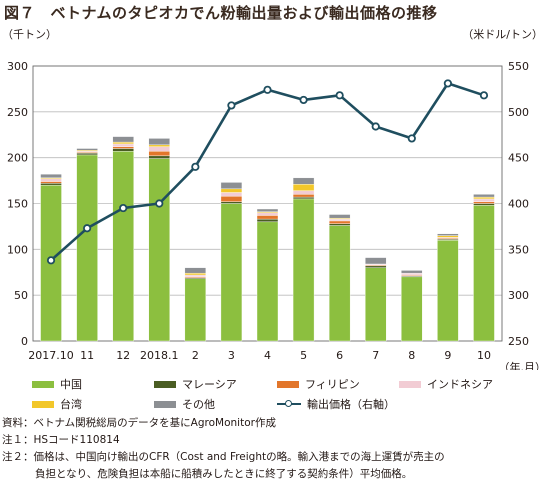  Describe the element at coordinates (29, 34) in the screenshot. I see `left-axis-unit: （千トン）` at that location.